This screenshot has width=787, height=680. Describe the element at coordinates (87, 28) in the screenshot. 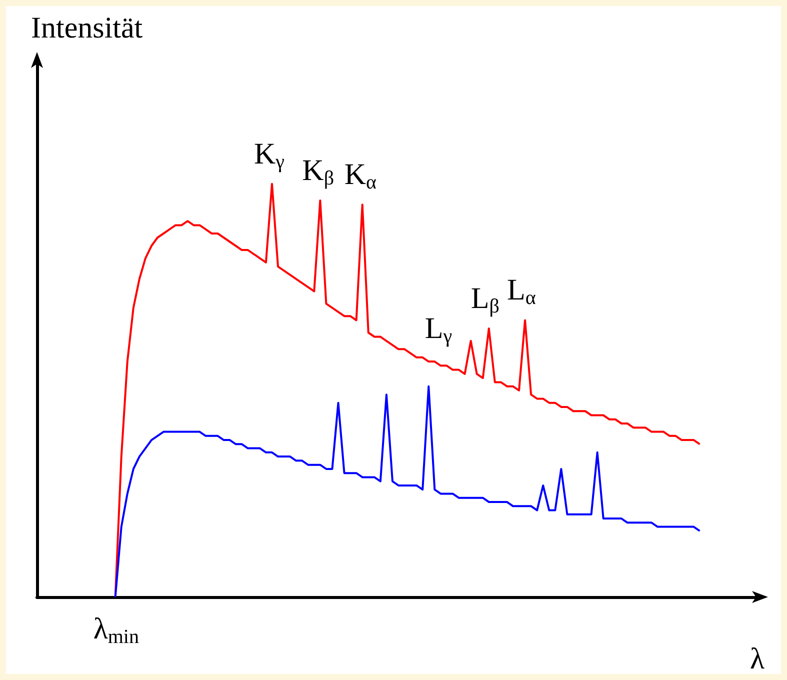

I see `y-axis-title: Intensität` at that location.